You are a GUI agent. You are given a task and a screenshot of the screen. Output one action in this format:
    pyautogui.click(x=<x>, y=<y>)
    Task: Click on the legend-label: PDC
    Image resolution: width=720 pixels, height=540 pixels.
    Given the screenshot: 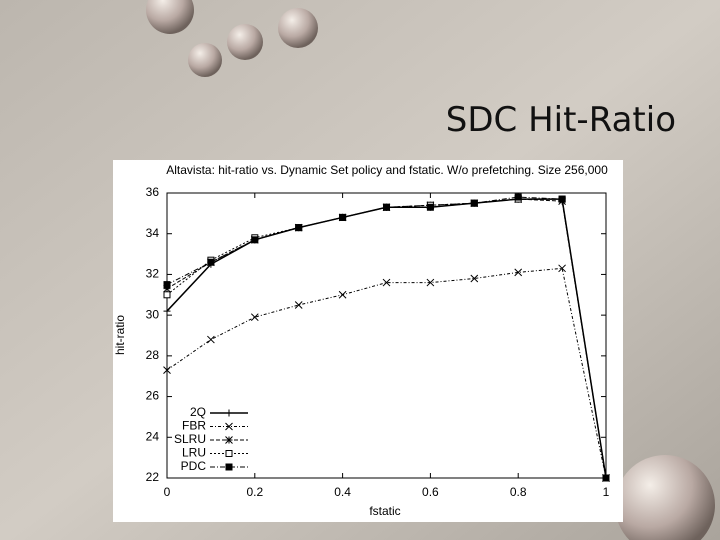 What is the action you would take?
    pyautogui.click(x=194, y=466)
    